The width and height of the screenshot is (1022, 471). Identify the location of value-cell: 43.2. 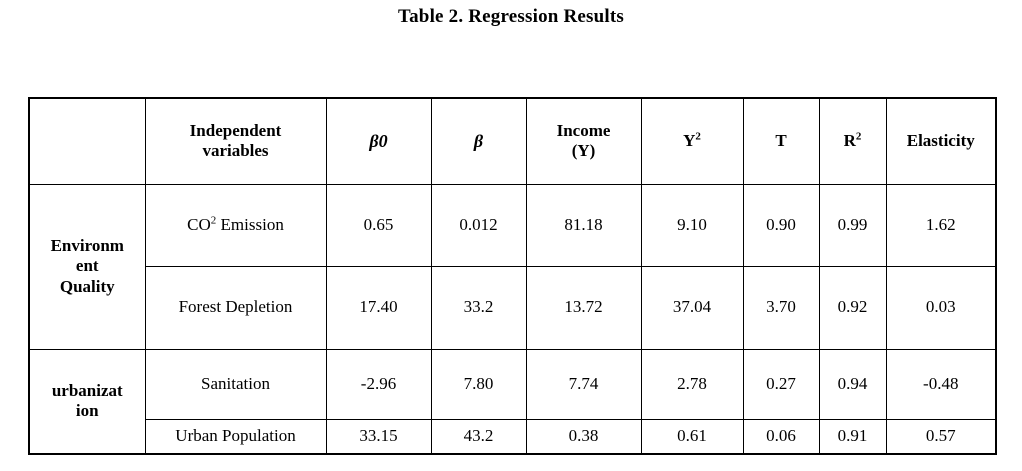
(478, 436).